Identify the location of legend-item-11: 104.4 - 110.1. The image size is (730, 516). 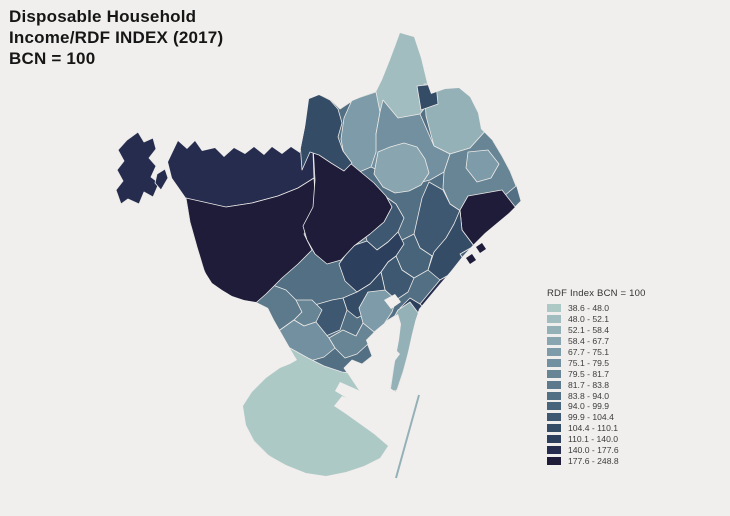
(612, 428).